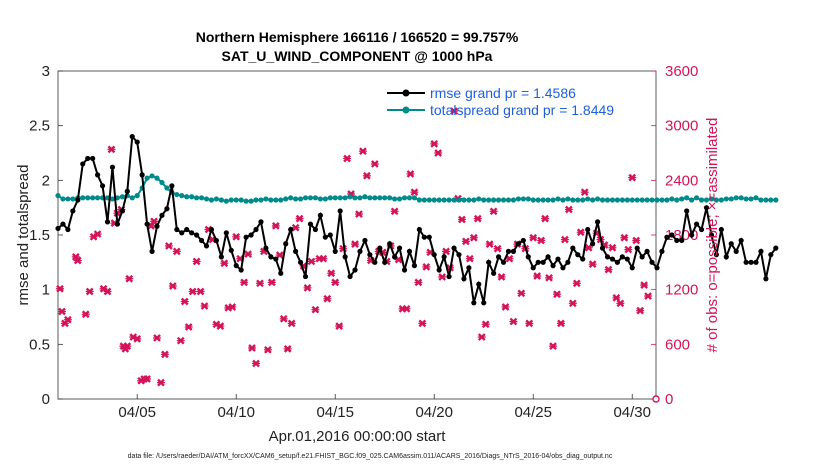 The width and height of the screenshot is (830, 470). Describe the element at coordinates (681, 126) in the screenshot. I see `right-tick-label: 3000` at that location.